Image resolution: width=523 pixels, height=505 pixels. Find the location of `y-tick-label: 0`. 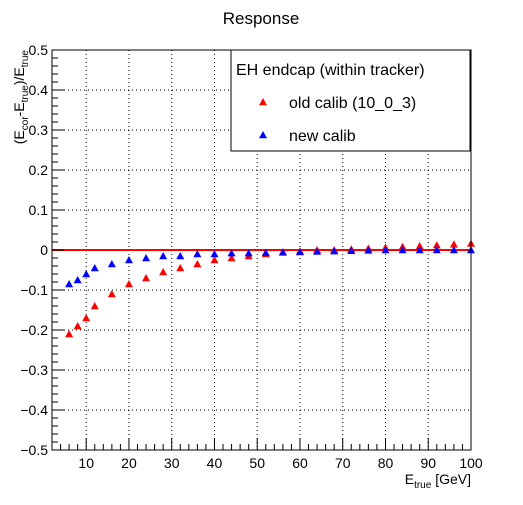

y-tick-label: 0 is located at coordinates (44, 250).